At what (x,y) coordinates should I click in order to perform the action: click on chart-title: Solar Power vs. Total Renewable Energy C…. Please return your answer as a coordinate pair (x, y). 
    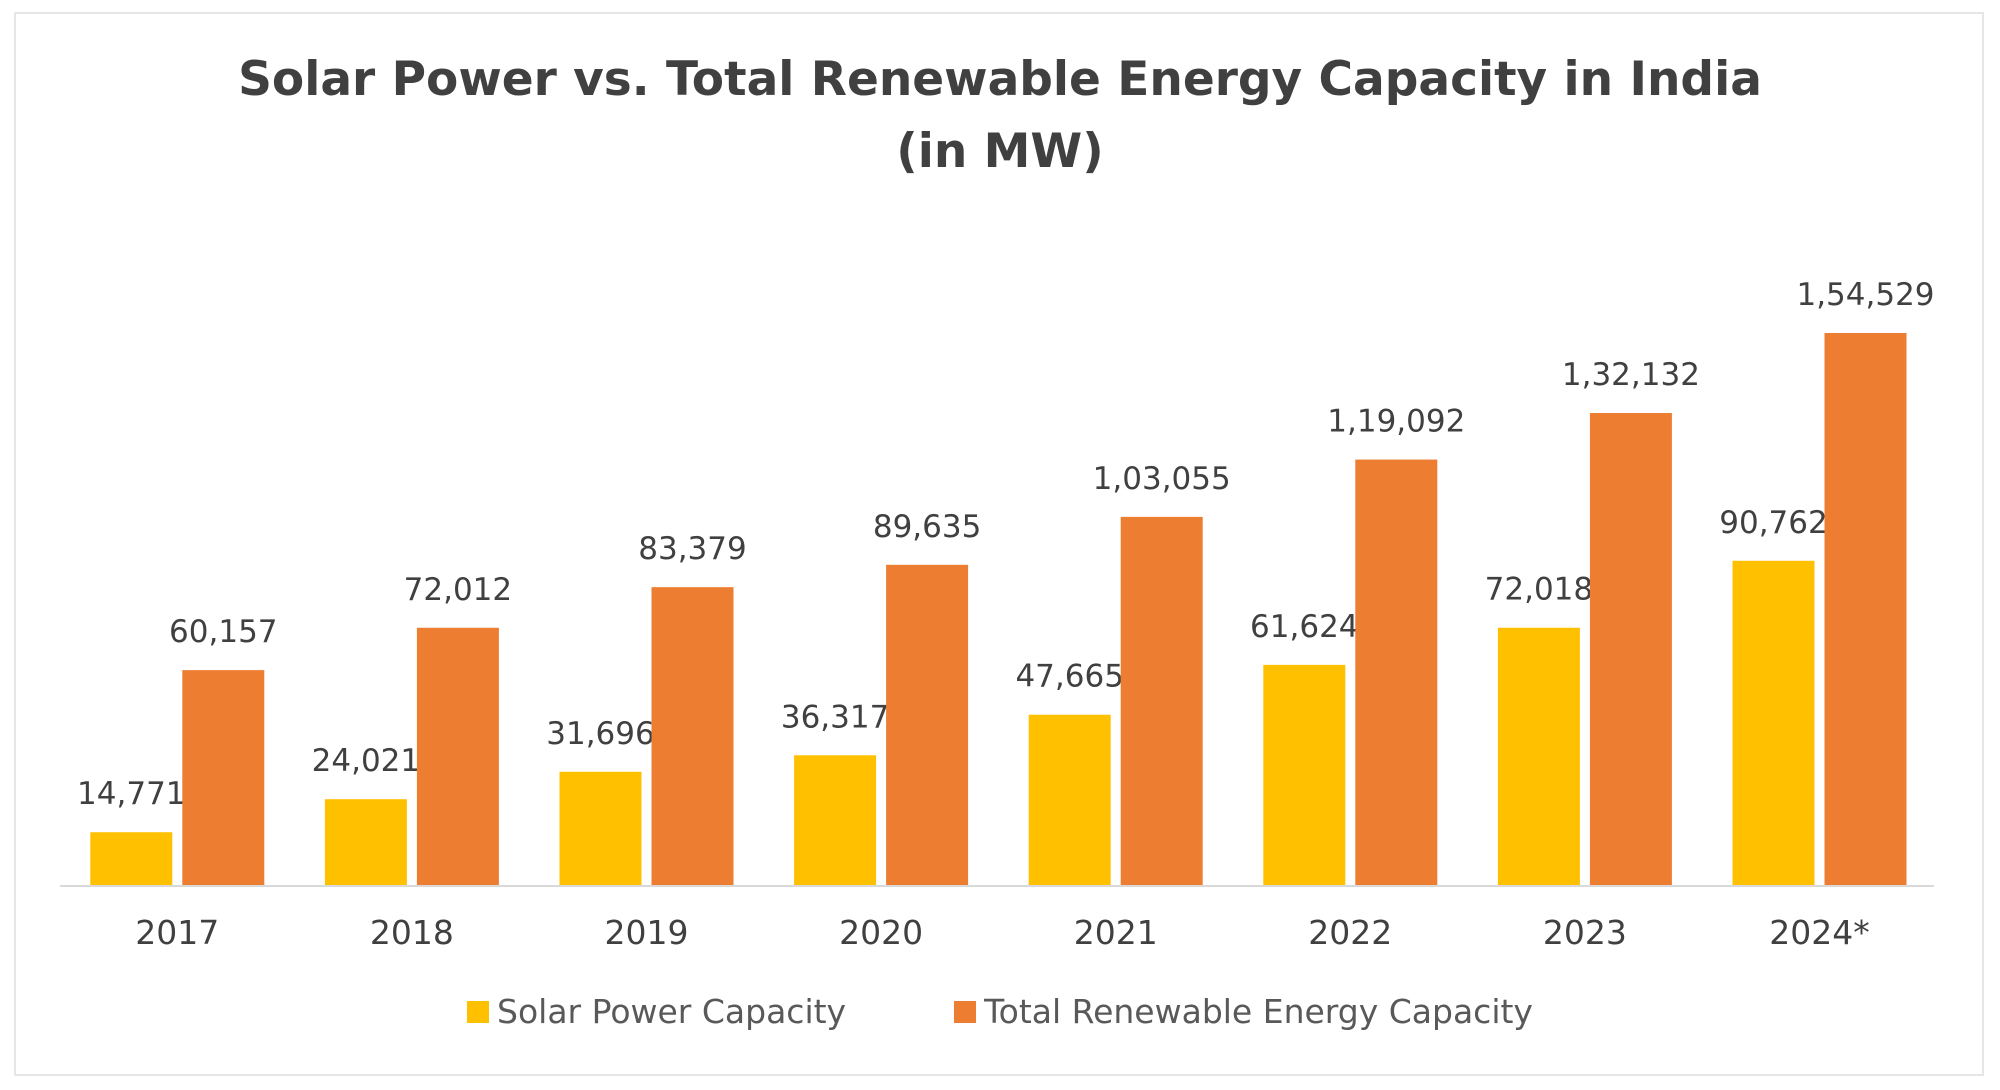
    Looking at the image, I should click on (1000, 79).